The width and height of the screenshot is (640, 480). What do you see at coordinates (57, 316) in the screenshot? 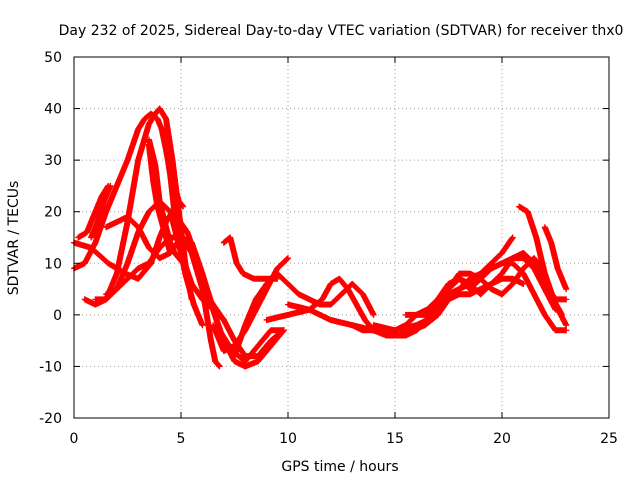
I see `y-tick-label: 0` at bounding box center [57, 316].